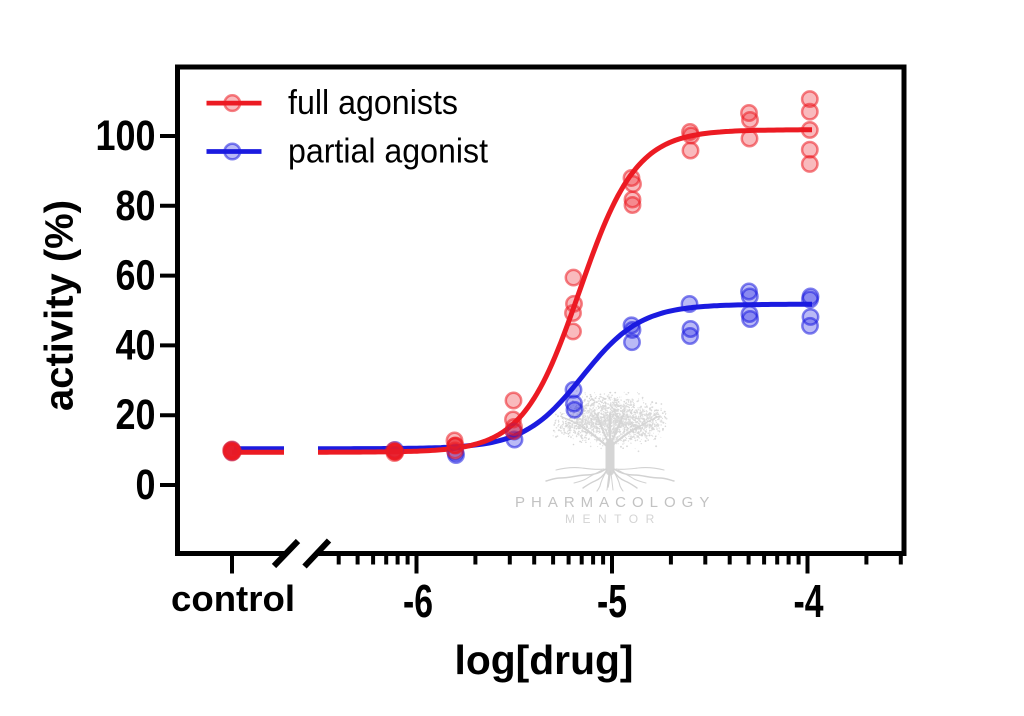 The width and height of the screenshot is (1024, 716). I want to click on svg-text: -4, so click(809, 601).